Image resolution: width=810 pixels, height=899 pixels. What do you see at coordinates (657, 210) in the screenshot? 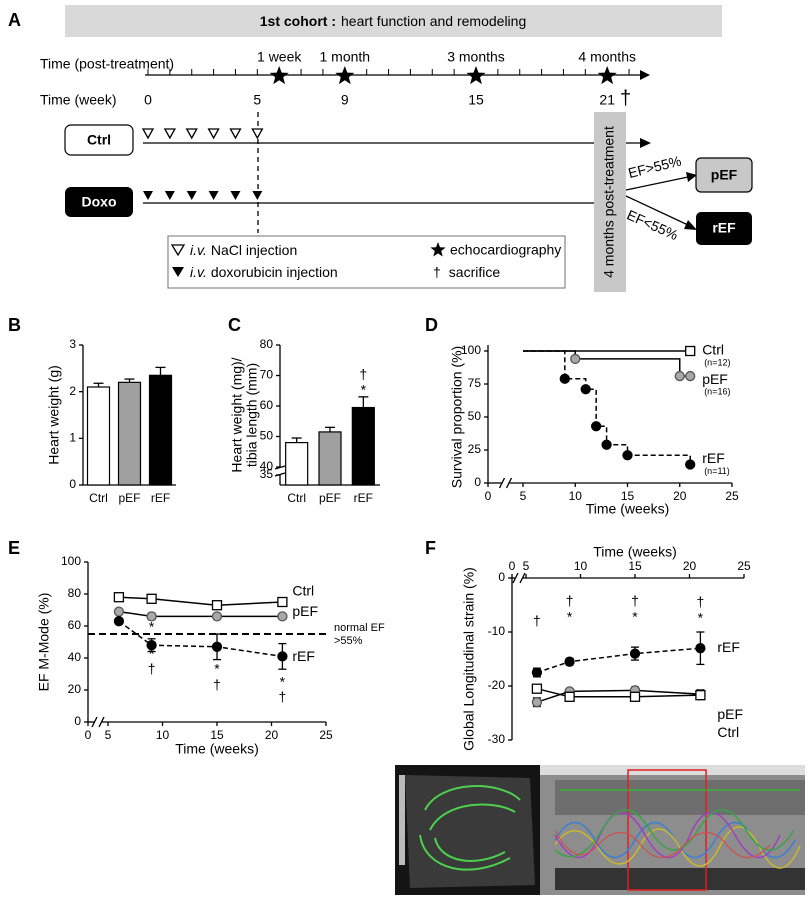
I see `split-arrow` at bounding box center [657, 210].